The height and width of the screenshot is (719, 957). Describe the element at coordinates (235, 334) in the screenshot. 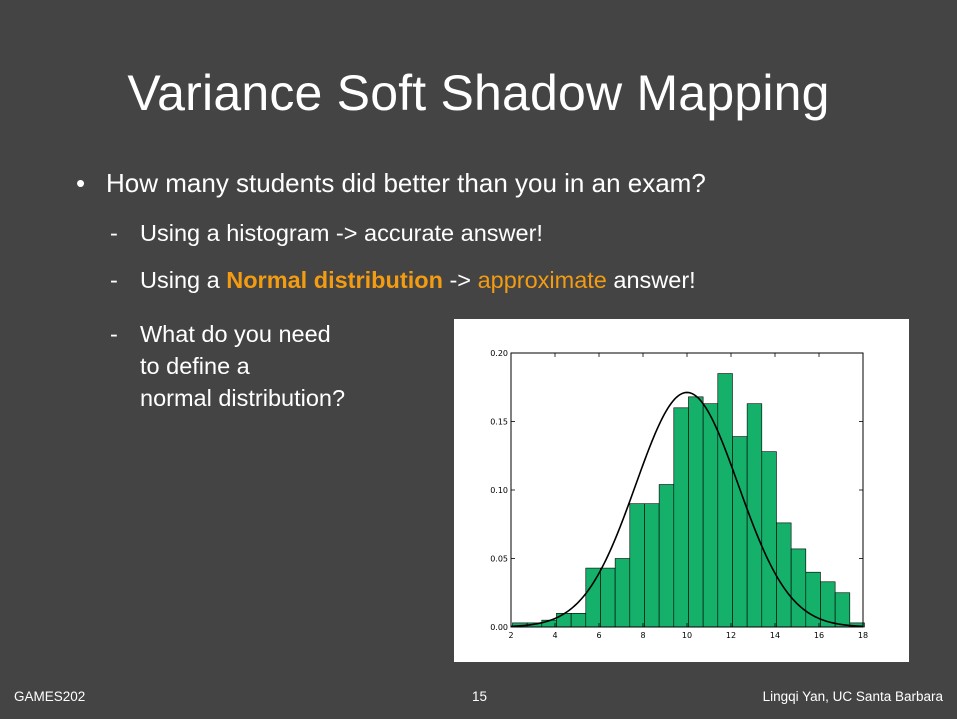

I see `question-line: What do you need` at that location.